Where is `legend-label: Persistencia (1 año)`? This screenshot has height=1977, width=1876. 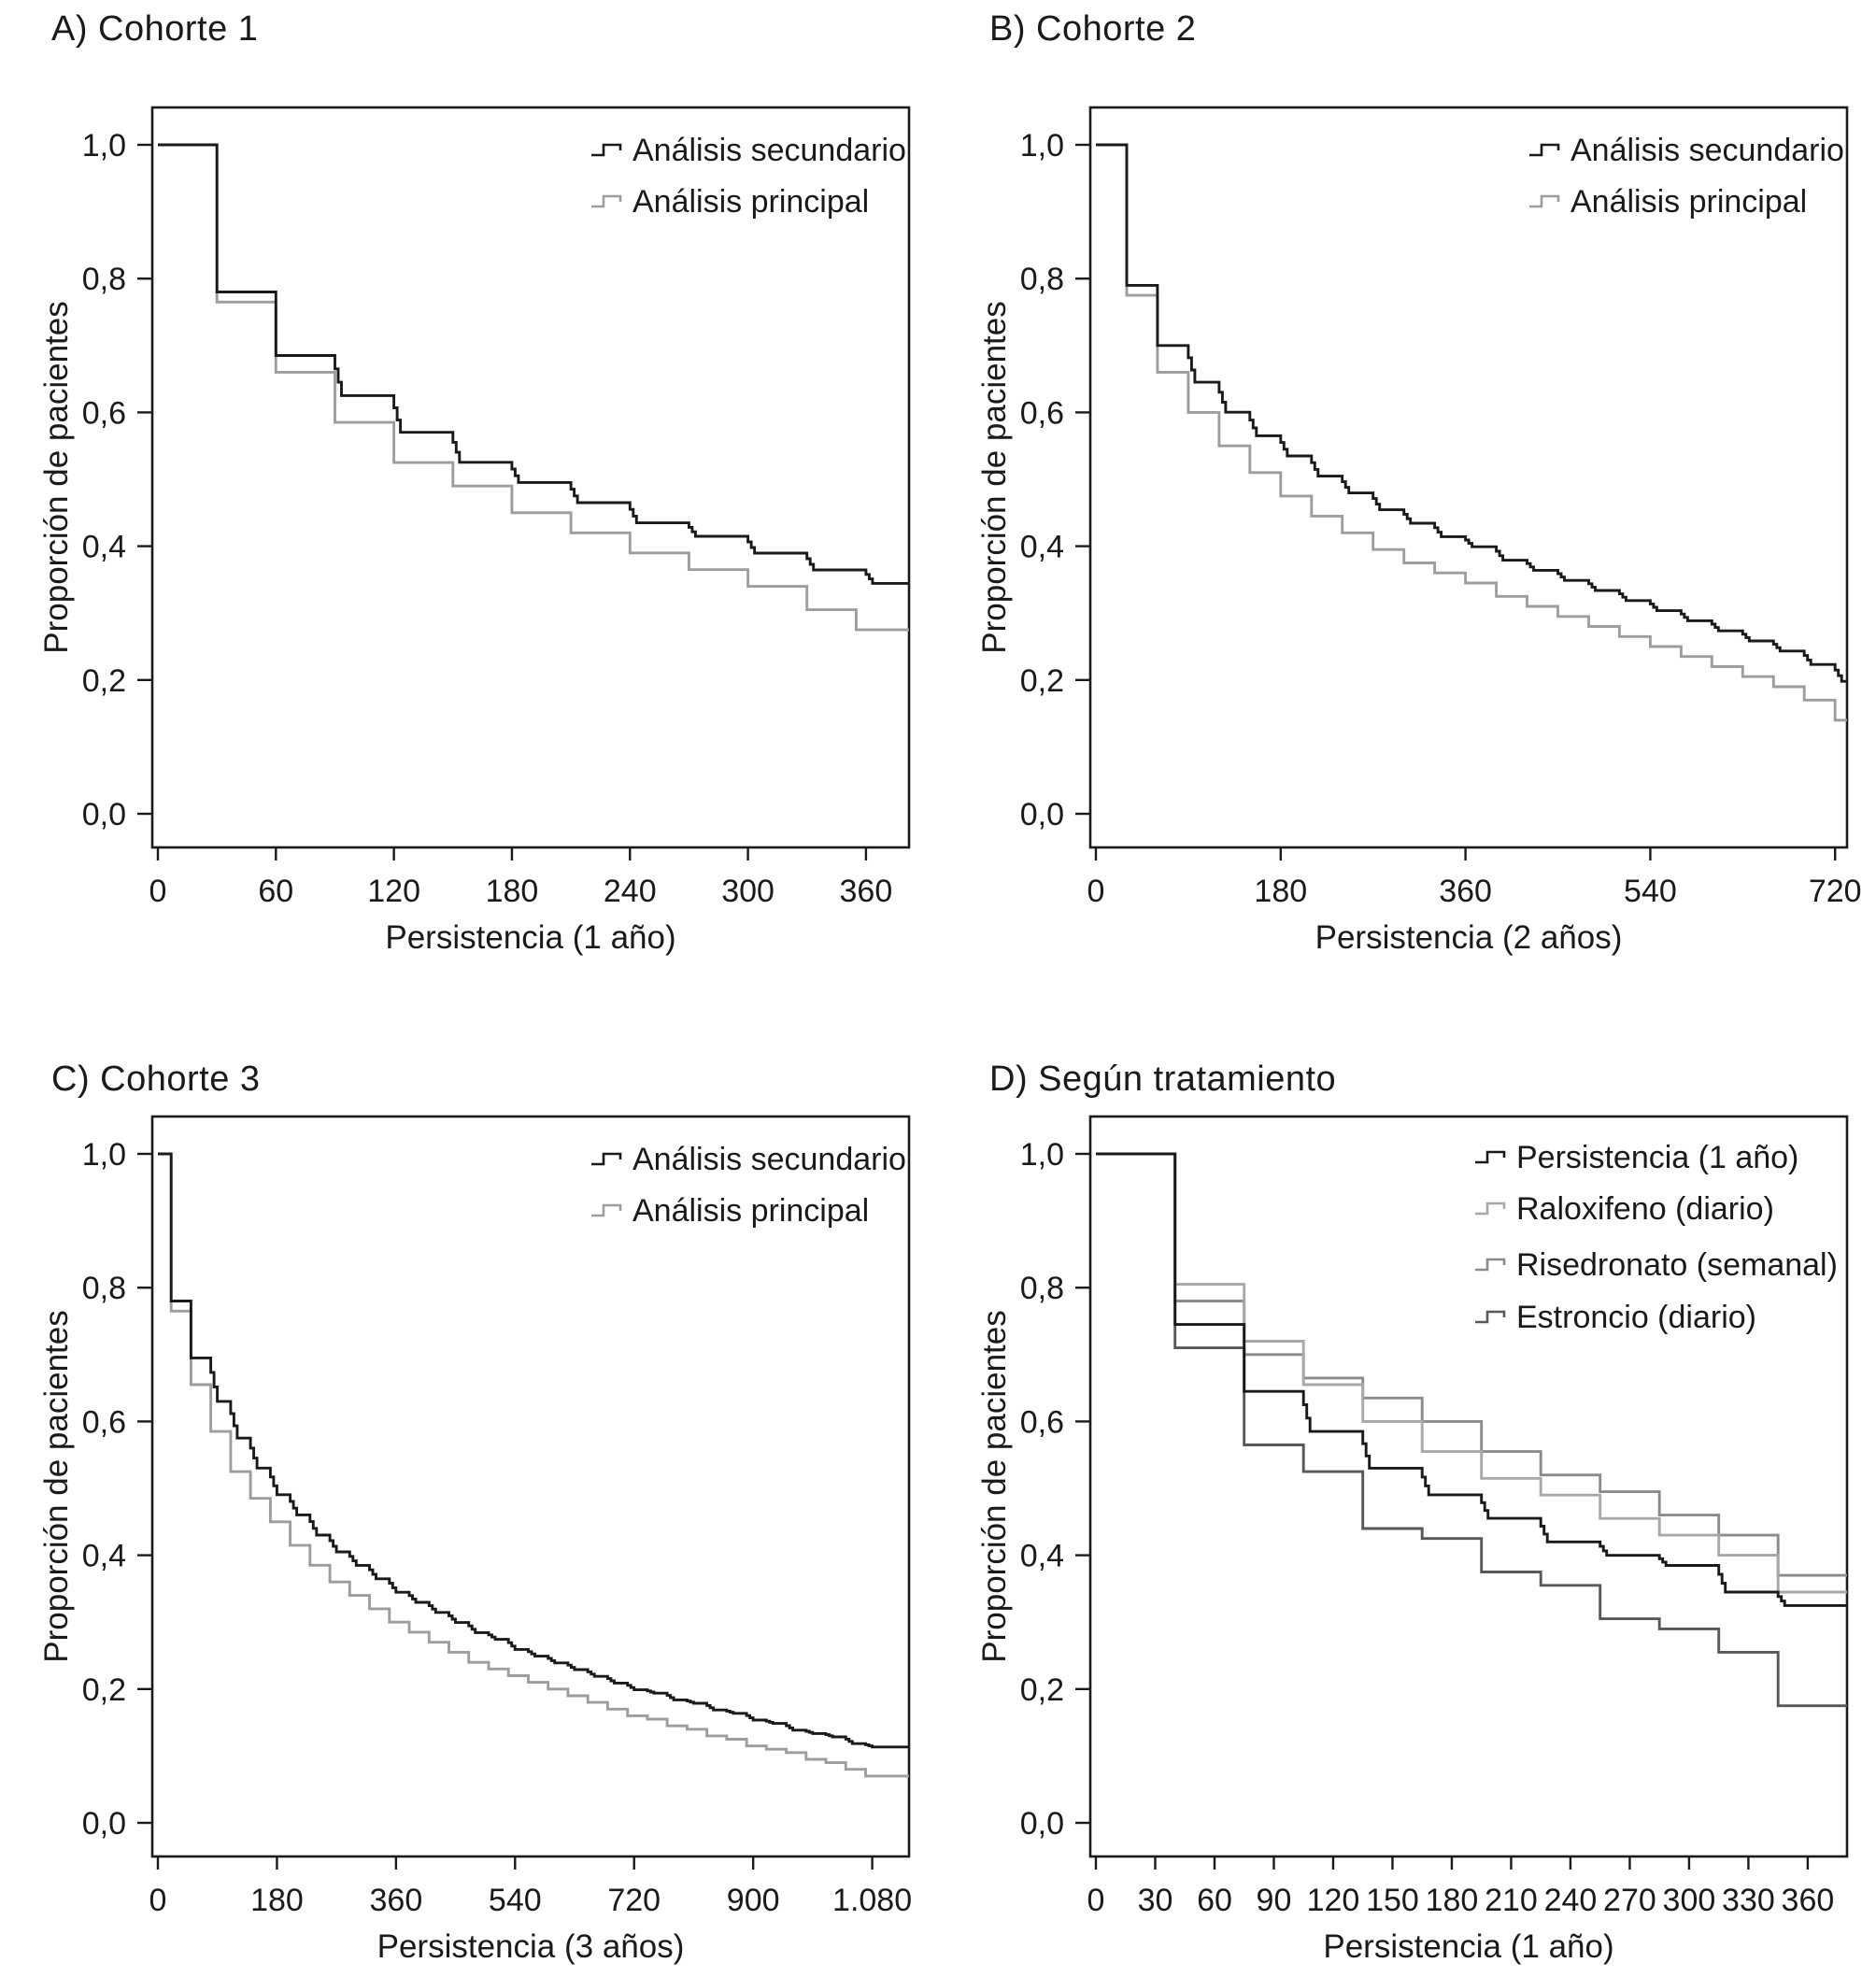 legend-label: Persistencia (1 año) is located at coordinates (1657, 1157).